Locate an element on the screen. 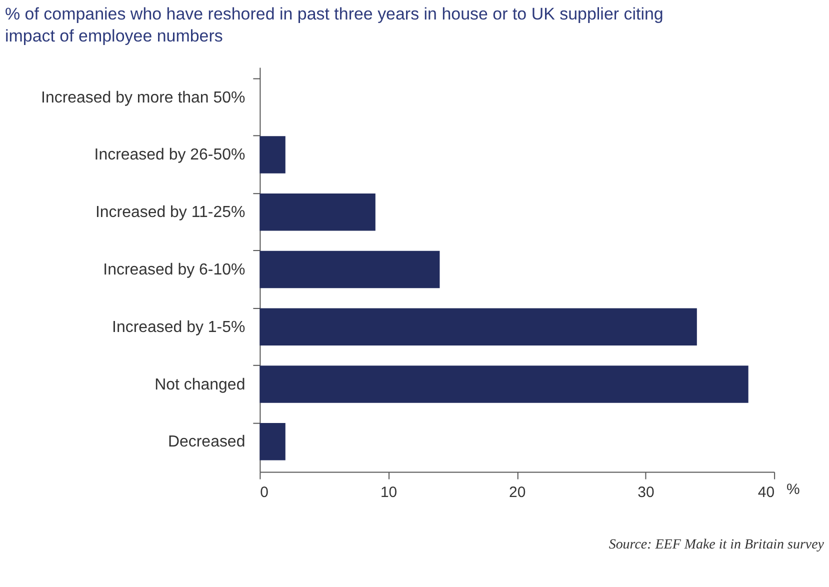 The width and height of the screenshot is (829, 587). y-tick-label: Decreased is located at coordinates (207, 442).